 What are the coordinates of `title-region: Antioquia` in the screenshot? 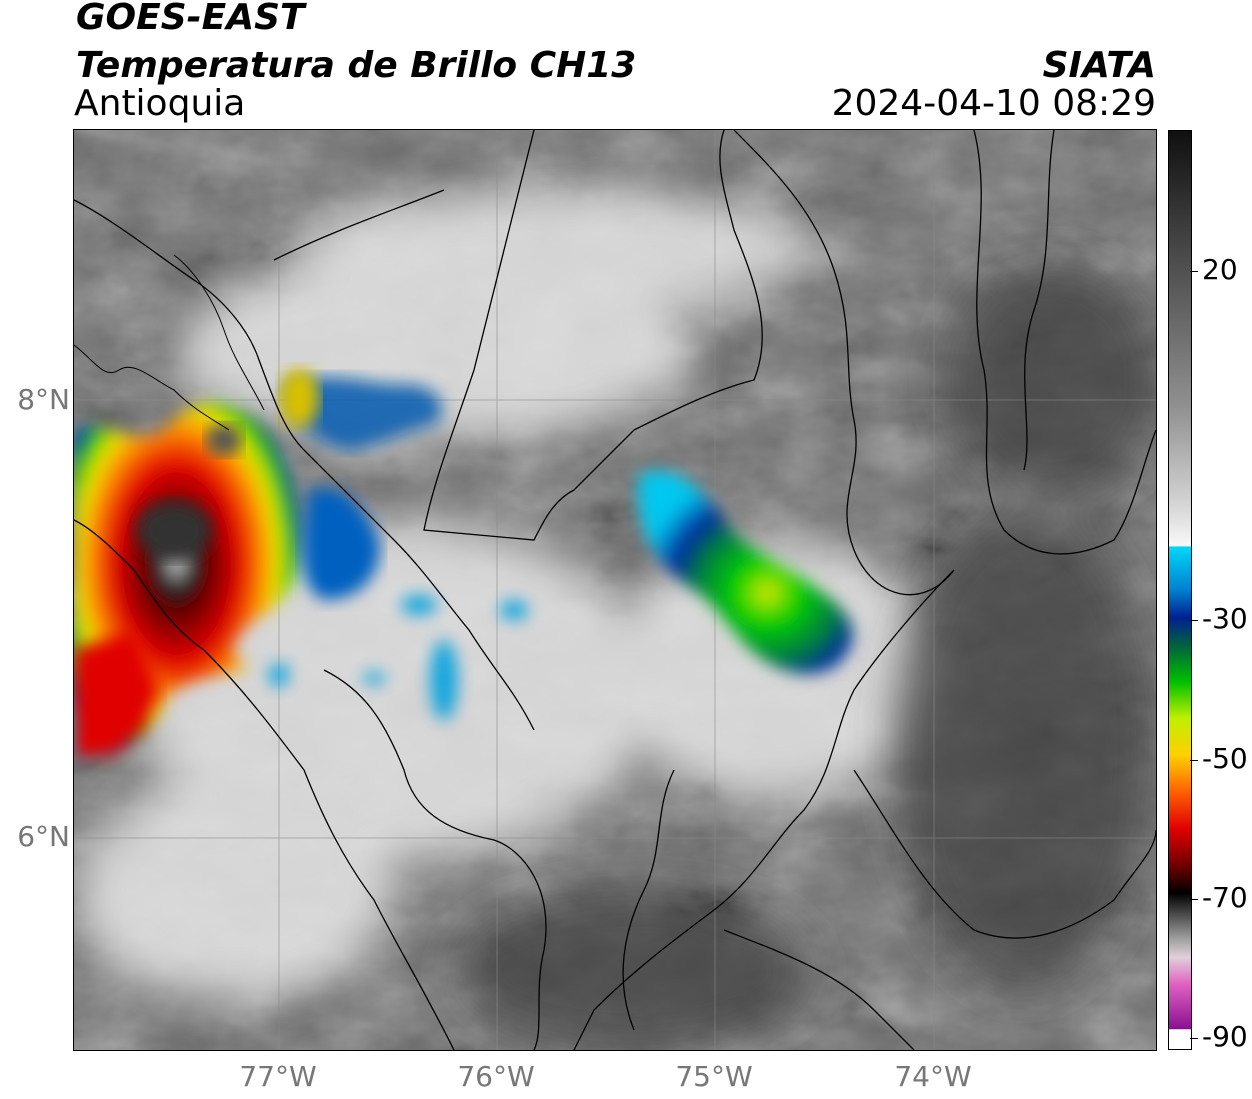 It's located at (160, 103).